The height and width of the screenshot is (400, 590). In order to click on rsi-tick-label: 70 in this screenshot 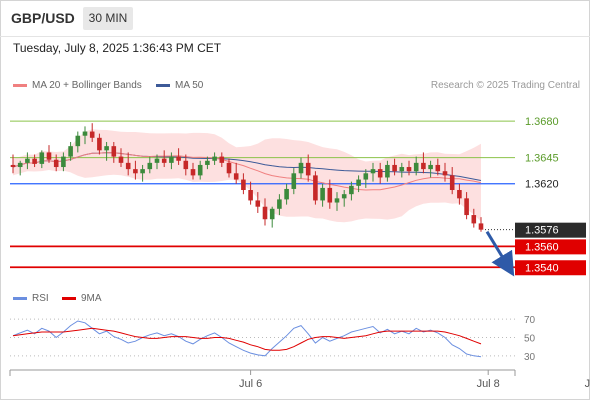, I will do `click(530, 320)`.